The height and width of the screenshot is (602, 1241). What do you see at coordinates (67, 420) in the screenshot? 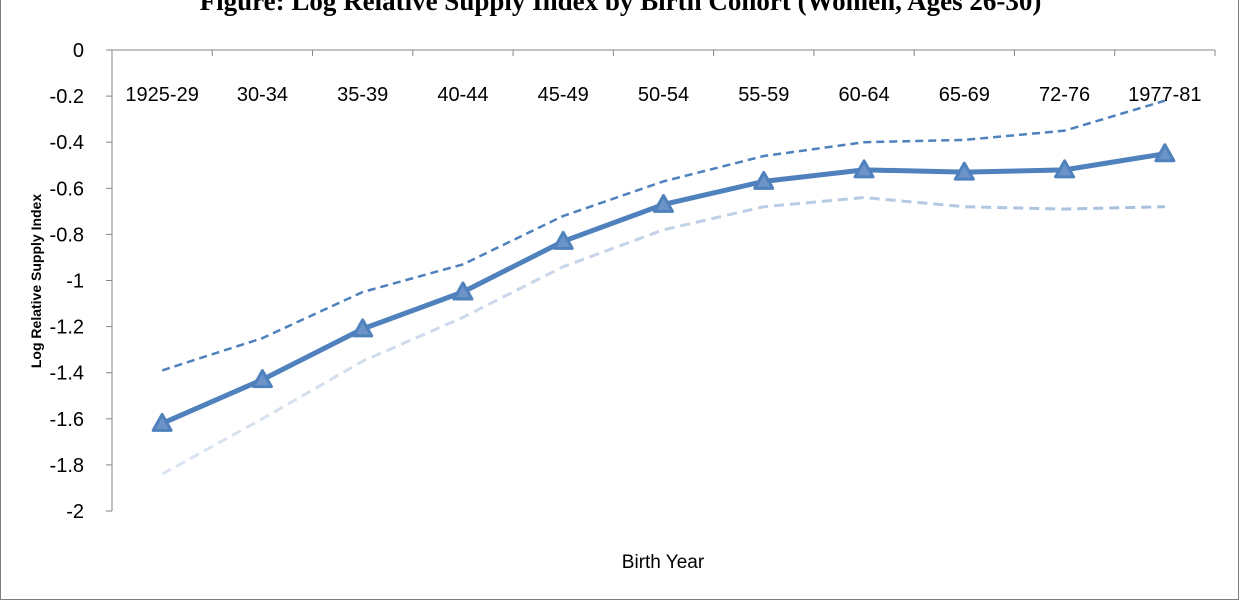
I see `y-tick-label: -1.6` at bounding box center [67, 420].